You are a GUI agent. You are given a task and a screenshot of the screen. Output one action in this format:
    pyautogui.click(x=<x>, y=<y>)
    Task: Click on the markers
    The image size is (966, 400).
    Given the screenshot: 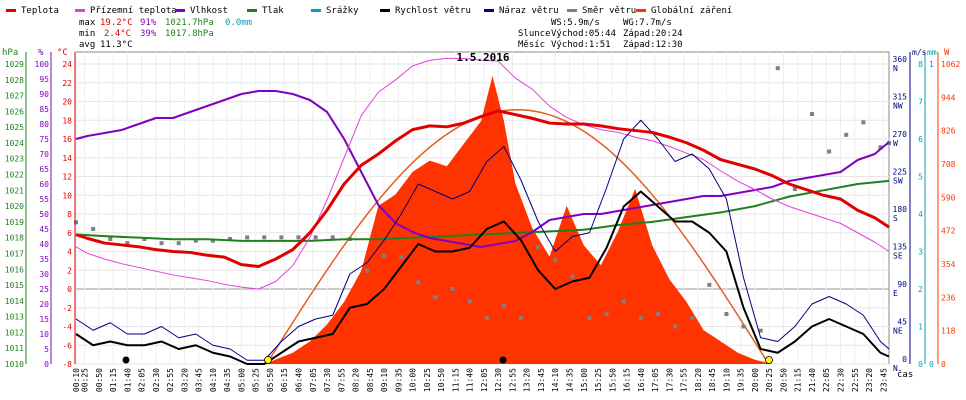 What is the action you would take?
    pyautogui.click(x=447, y=360)
    